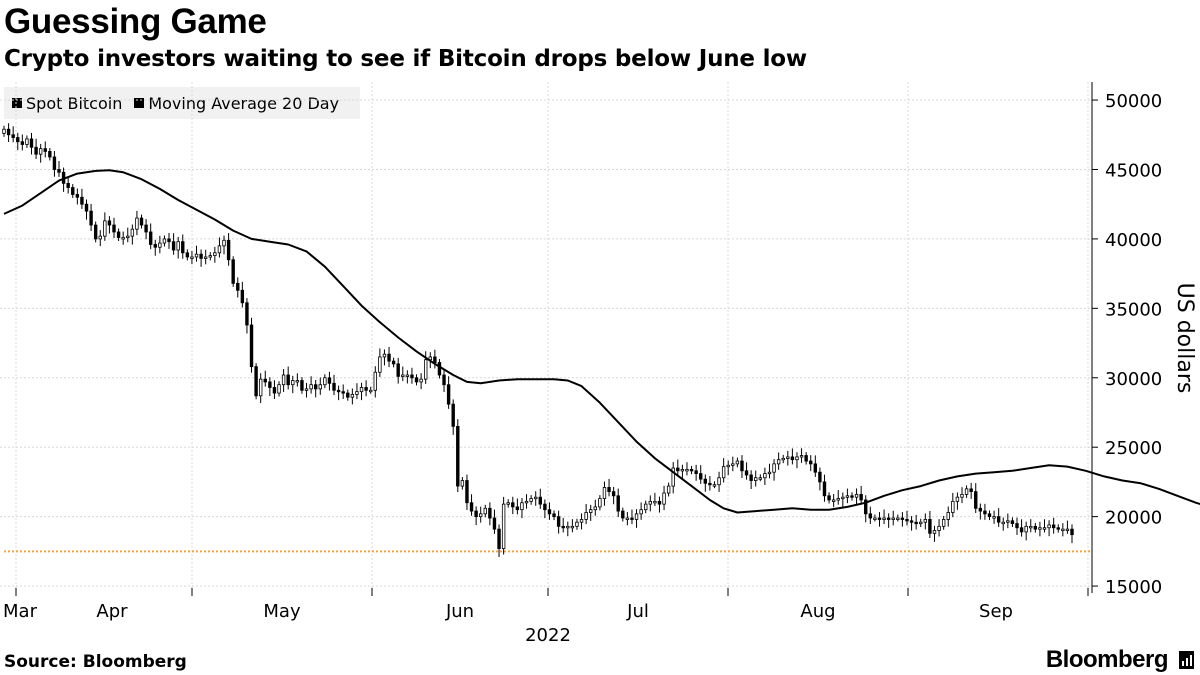  I want to click on y-axis-label: US dollars, so click(1184, 338).